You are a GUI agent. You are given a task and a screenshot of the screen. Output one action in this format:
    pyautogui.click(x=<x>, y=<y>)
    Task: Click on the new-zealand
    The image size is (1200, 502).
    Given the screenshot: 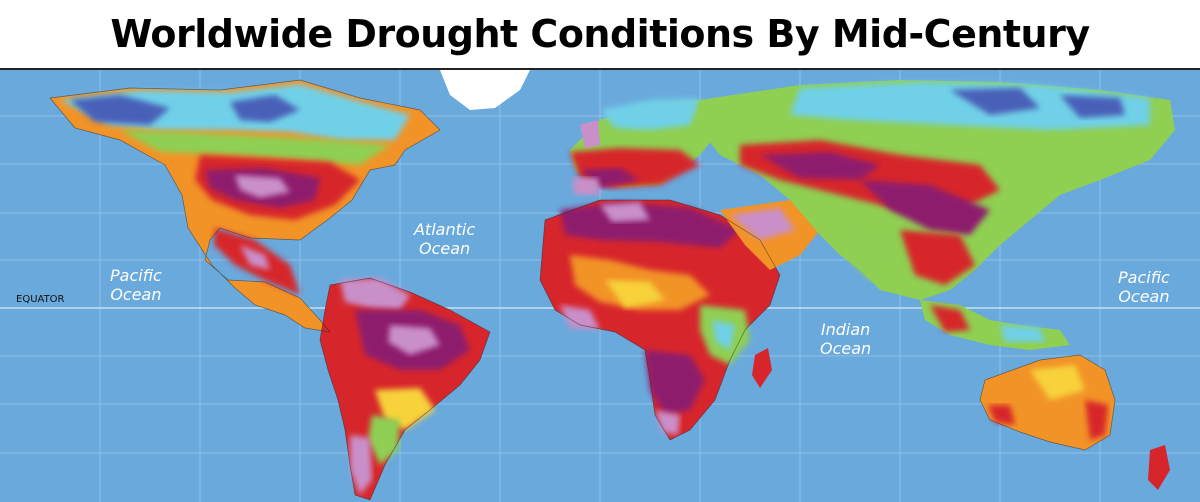 What is the action you would take?
    pyautogui.click(x=1159, y=467)
    